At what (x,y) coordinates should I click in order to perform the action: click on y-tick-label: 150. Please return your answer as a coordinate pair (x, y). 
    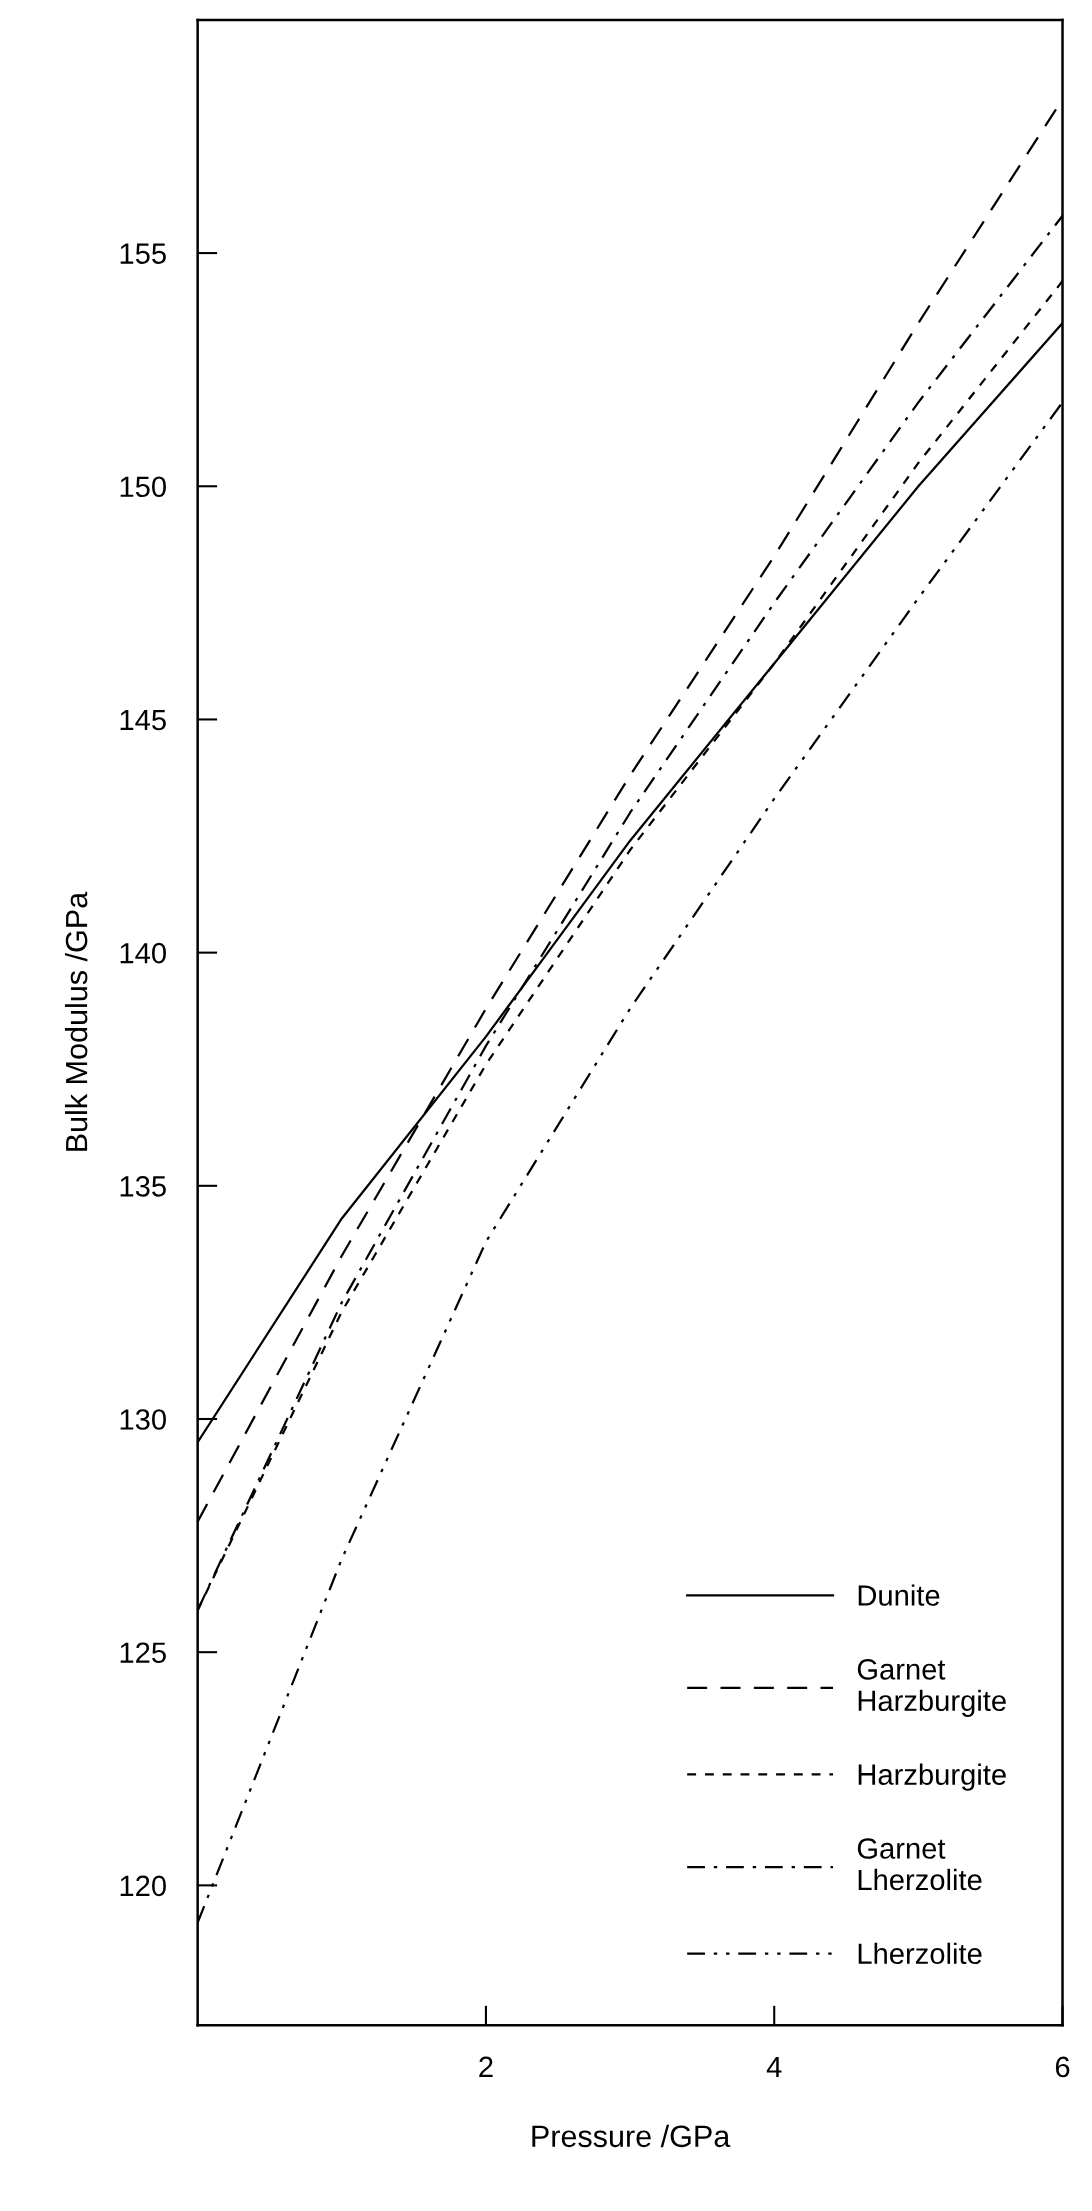
    Looking at the image, I should click on (143, 487).